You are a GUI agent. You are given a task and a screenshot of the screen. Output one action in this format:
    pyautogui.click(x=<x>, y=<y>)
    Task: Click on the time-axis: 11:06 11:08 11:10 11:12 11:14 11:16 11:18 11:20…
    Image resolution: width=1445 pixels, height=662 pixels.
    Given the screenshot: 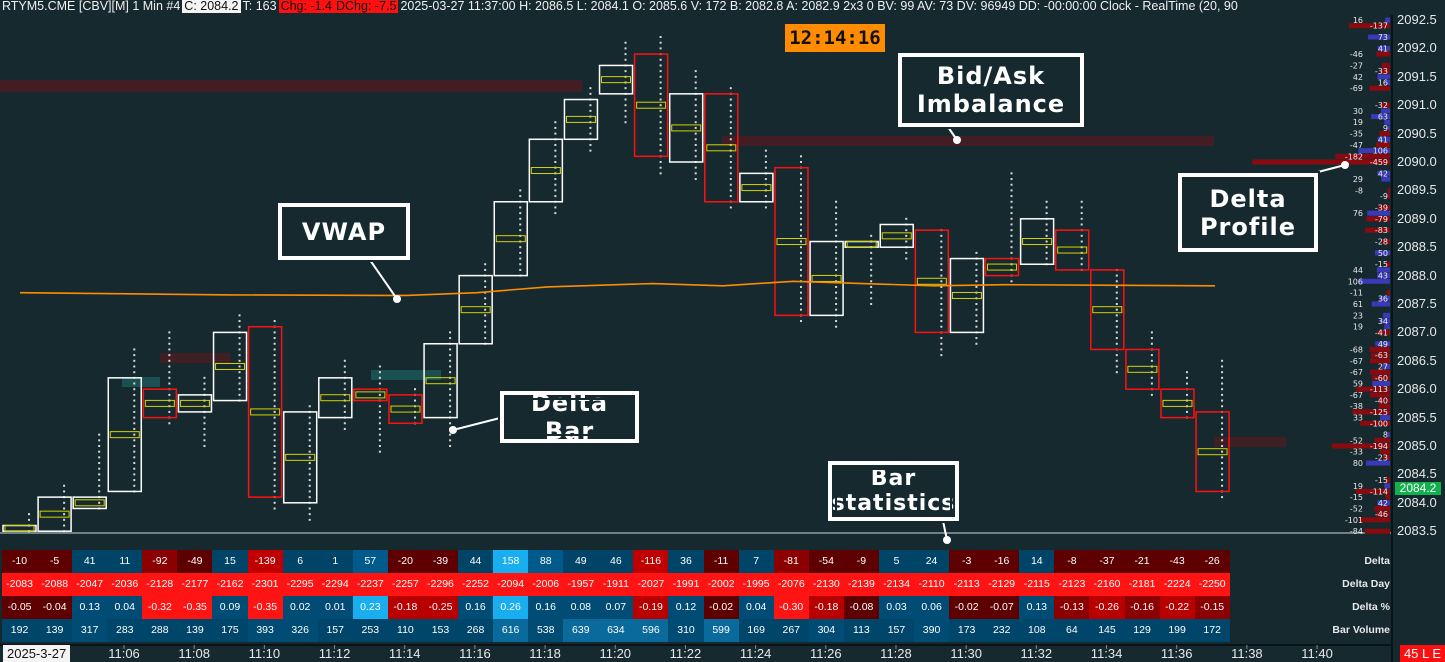 What is the action you would take?
    pyautogui.click(x=700, y=653)
    